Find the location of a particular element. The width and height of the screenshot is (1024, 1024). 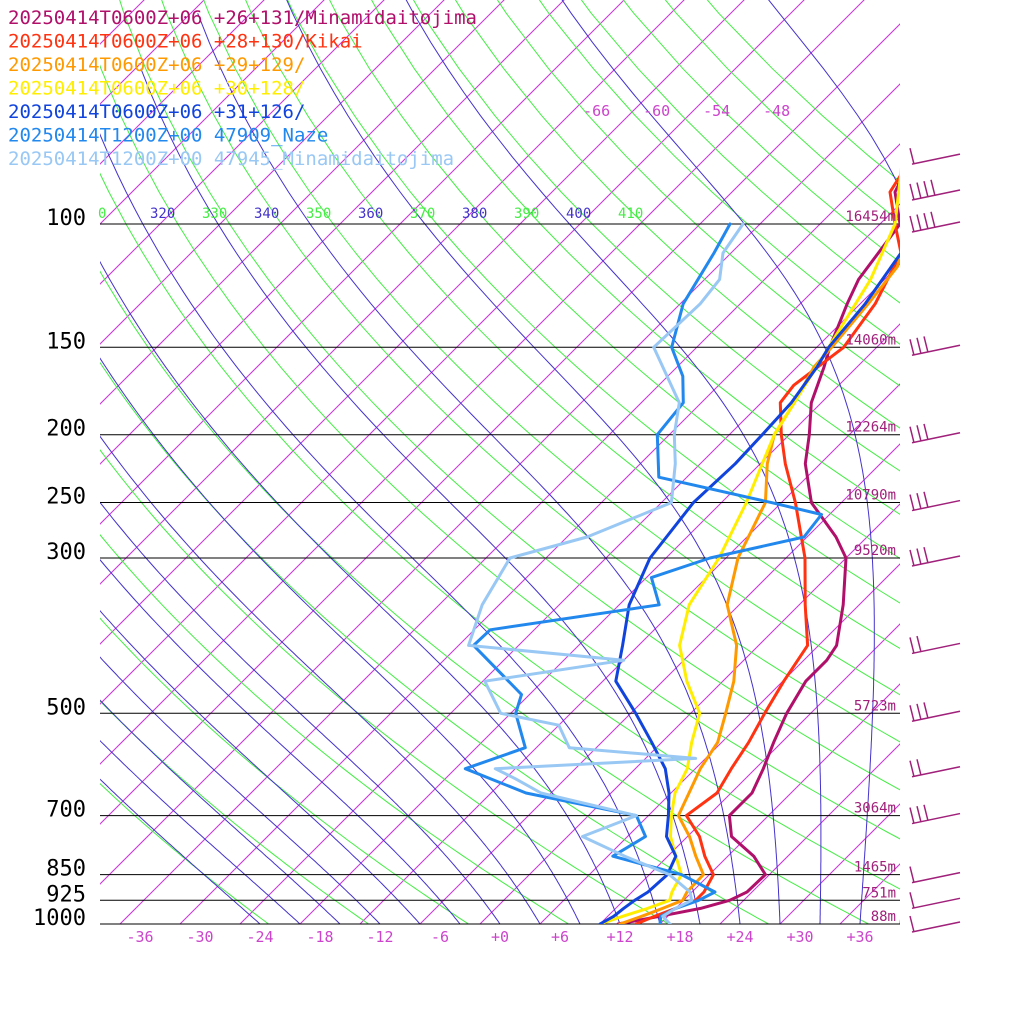

theta-label: 360 is located at coordinates (370, 214).